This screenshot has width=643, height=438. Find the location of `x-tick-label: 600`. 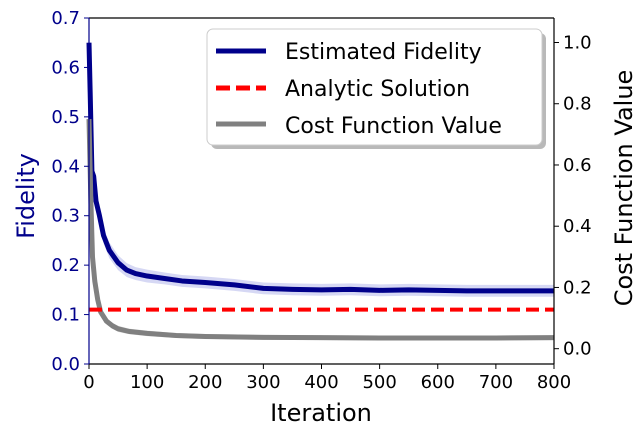

x-tick-label: 600 is located at coordinates (438, 382).